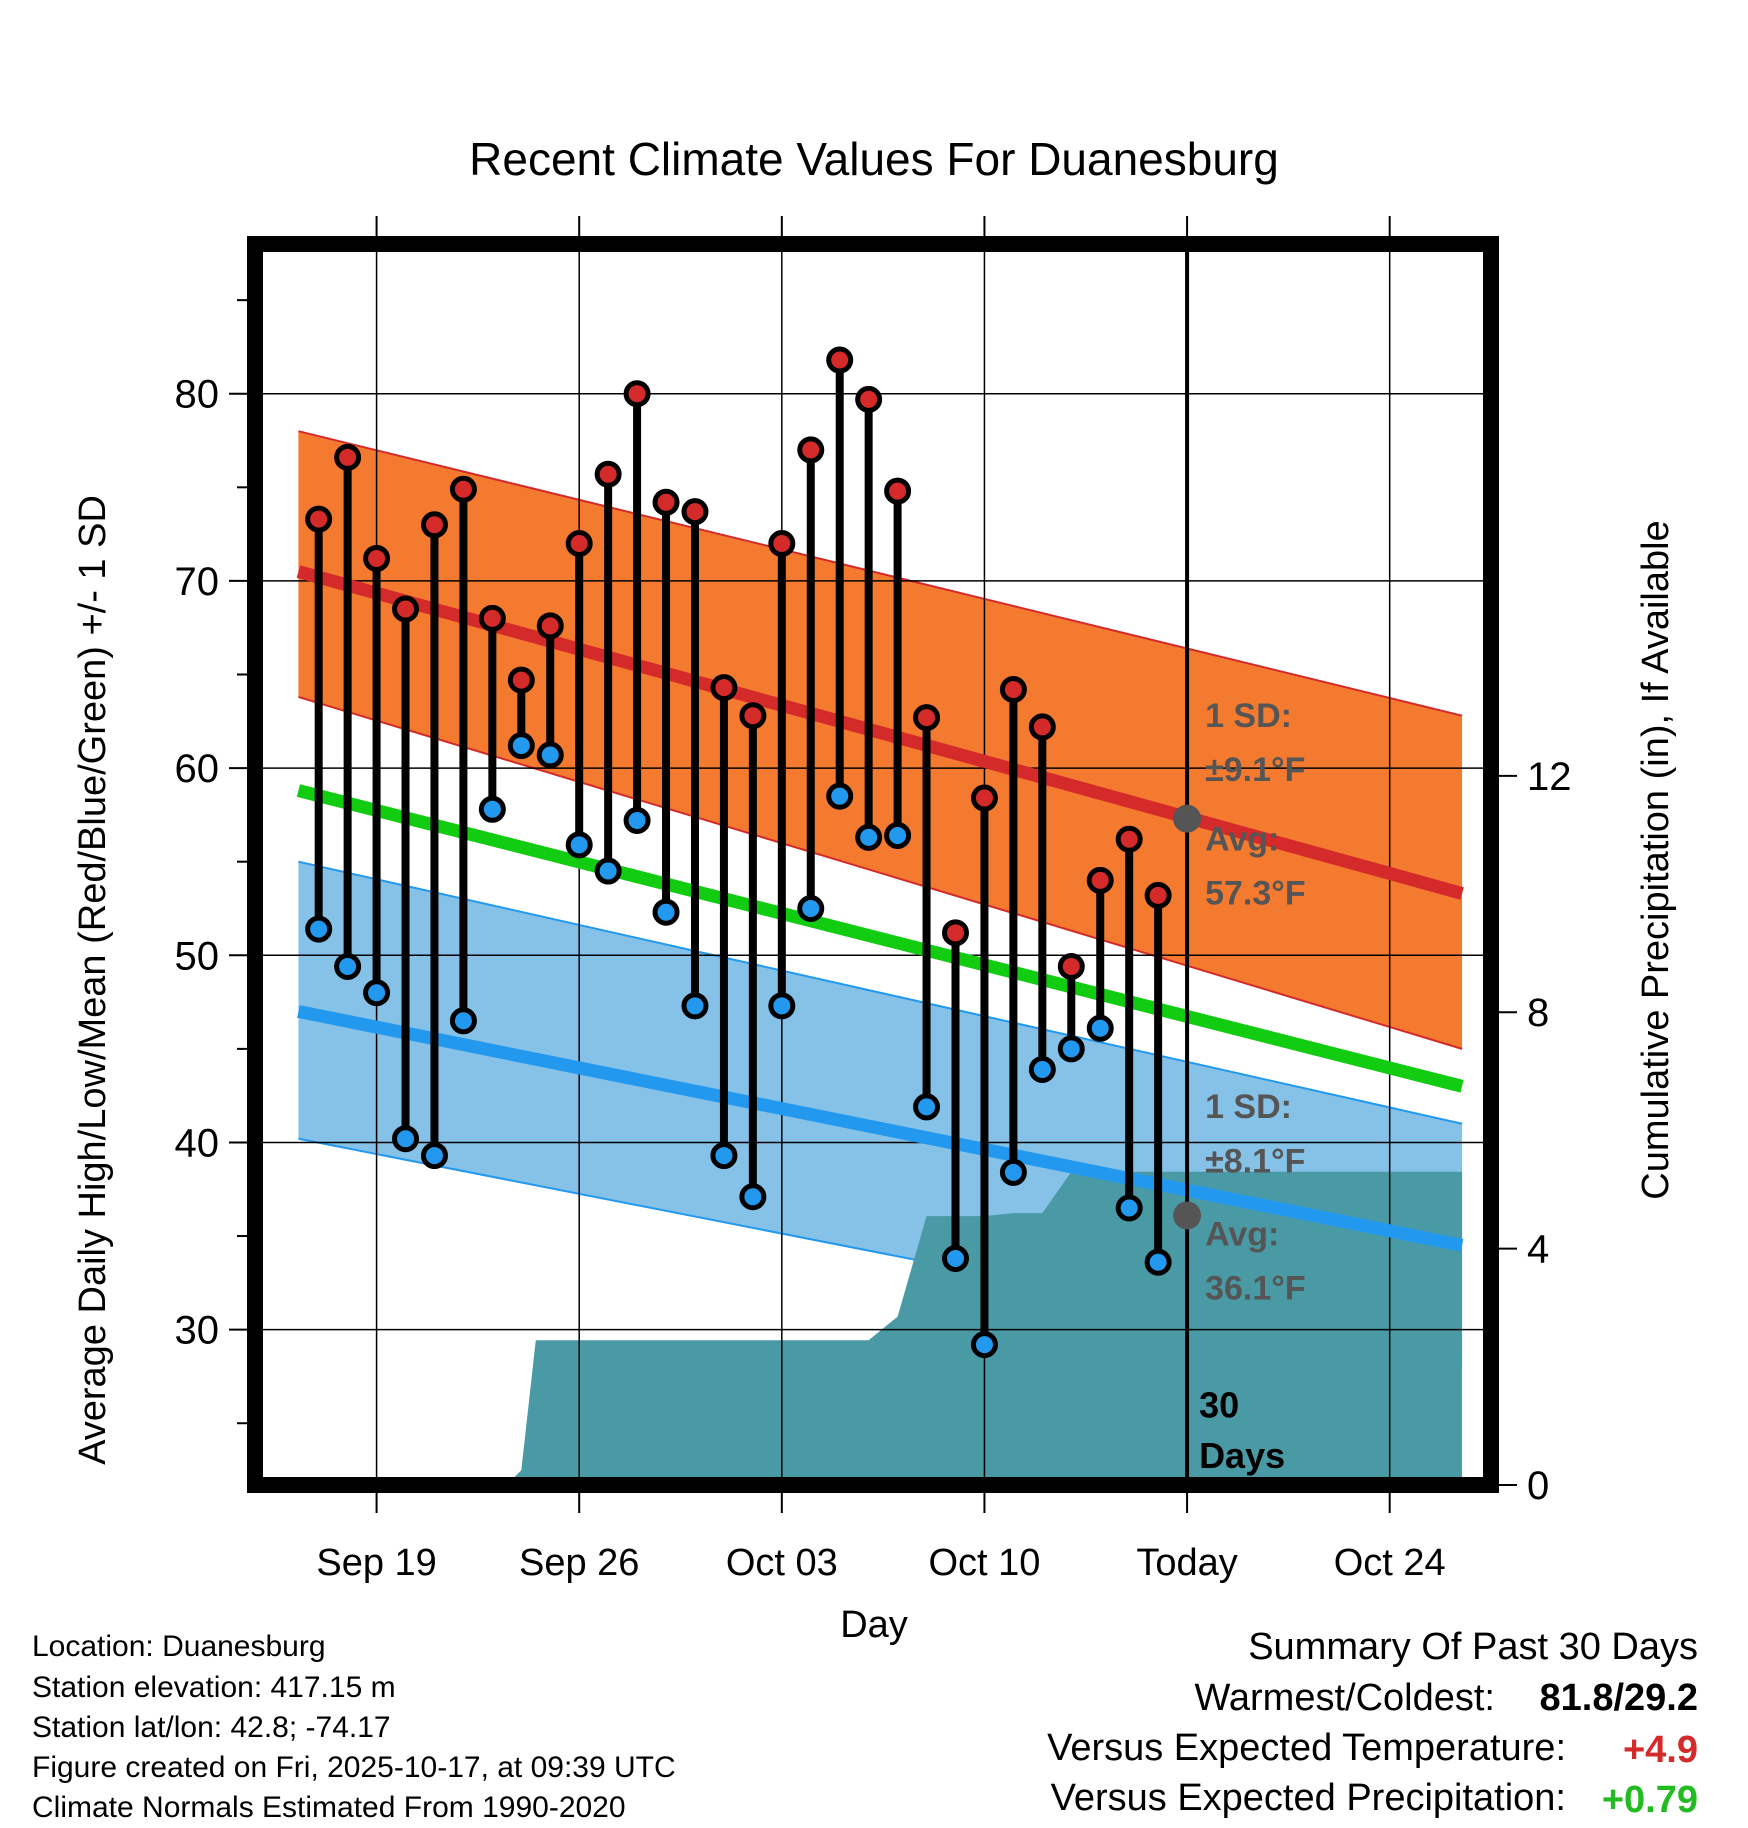  I want to click on summary-temp-value: +4.9, so click(1660, 1750).